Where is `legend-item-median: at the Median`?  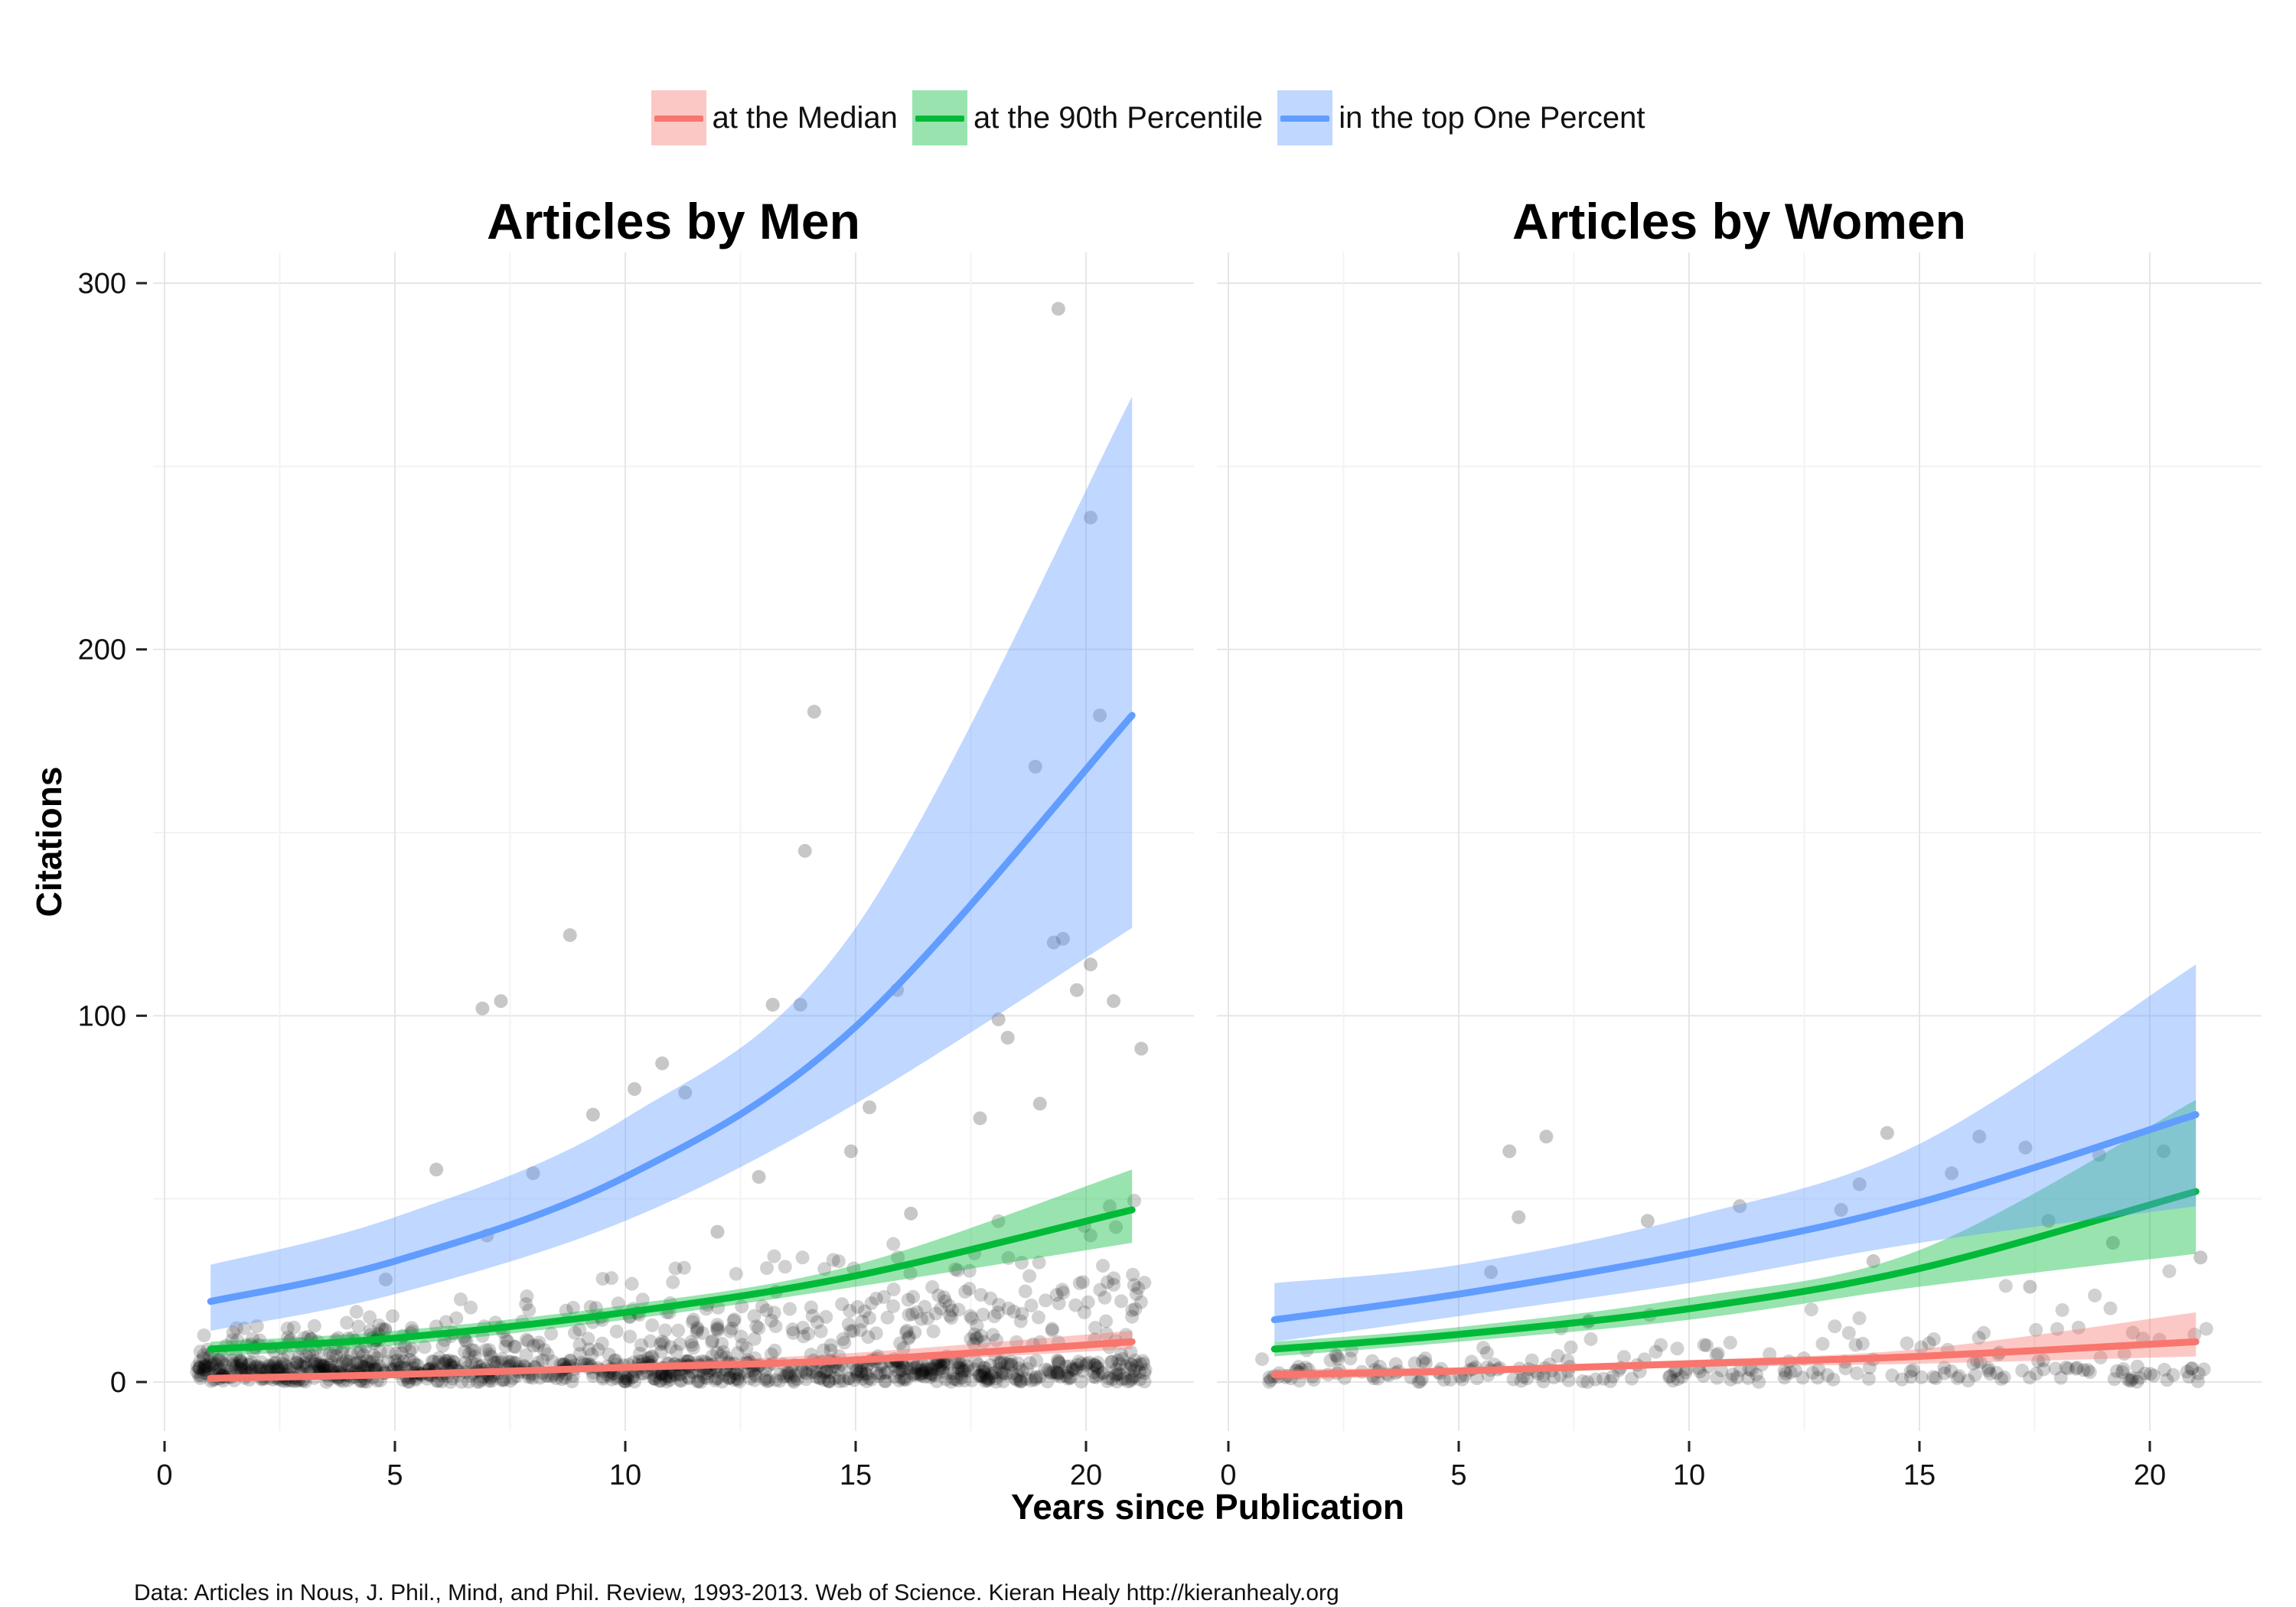
legend-item-median: at the Median is located at coordinates (774, 118).